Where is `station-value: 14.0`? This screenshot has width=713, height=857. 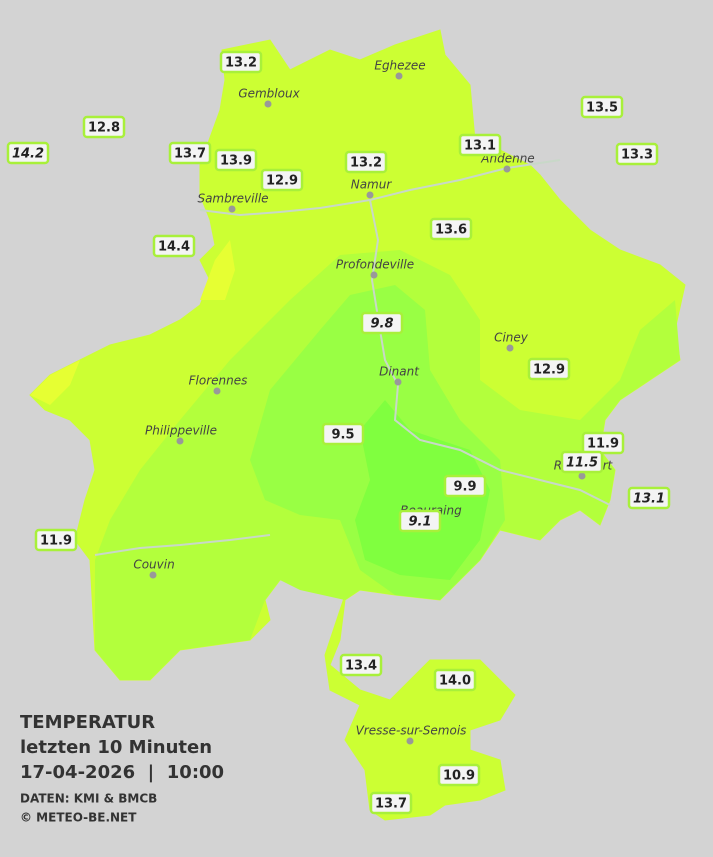 station-value: 14.0 is located at coordinates (455, 681).